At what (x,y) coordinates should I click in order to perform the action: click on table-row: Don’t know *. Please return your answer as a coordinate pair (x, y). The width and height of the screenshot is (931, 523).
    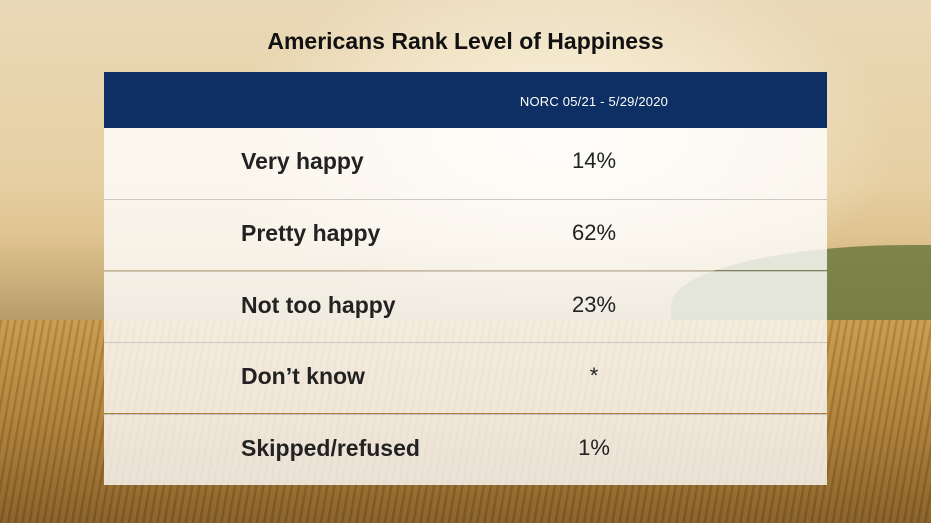
    Looking at the image, I should click on (465, 378).